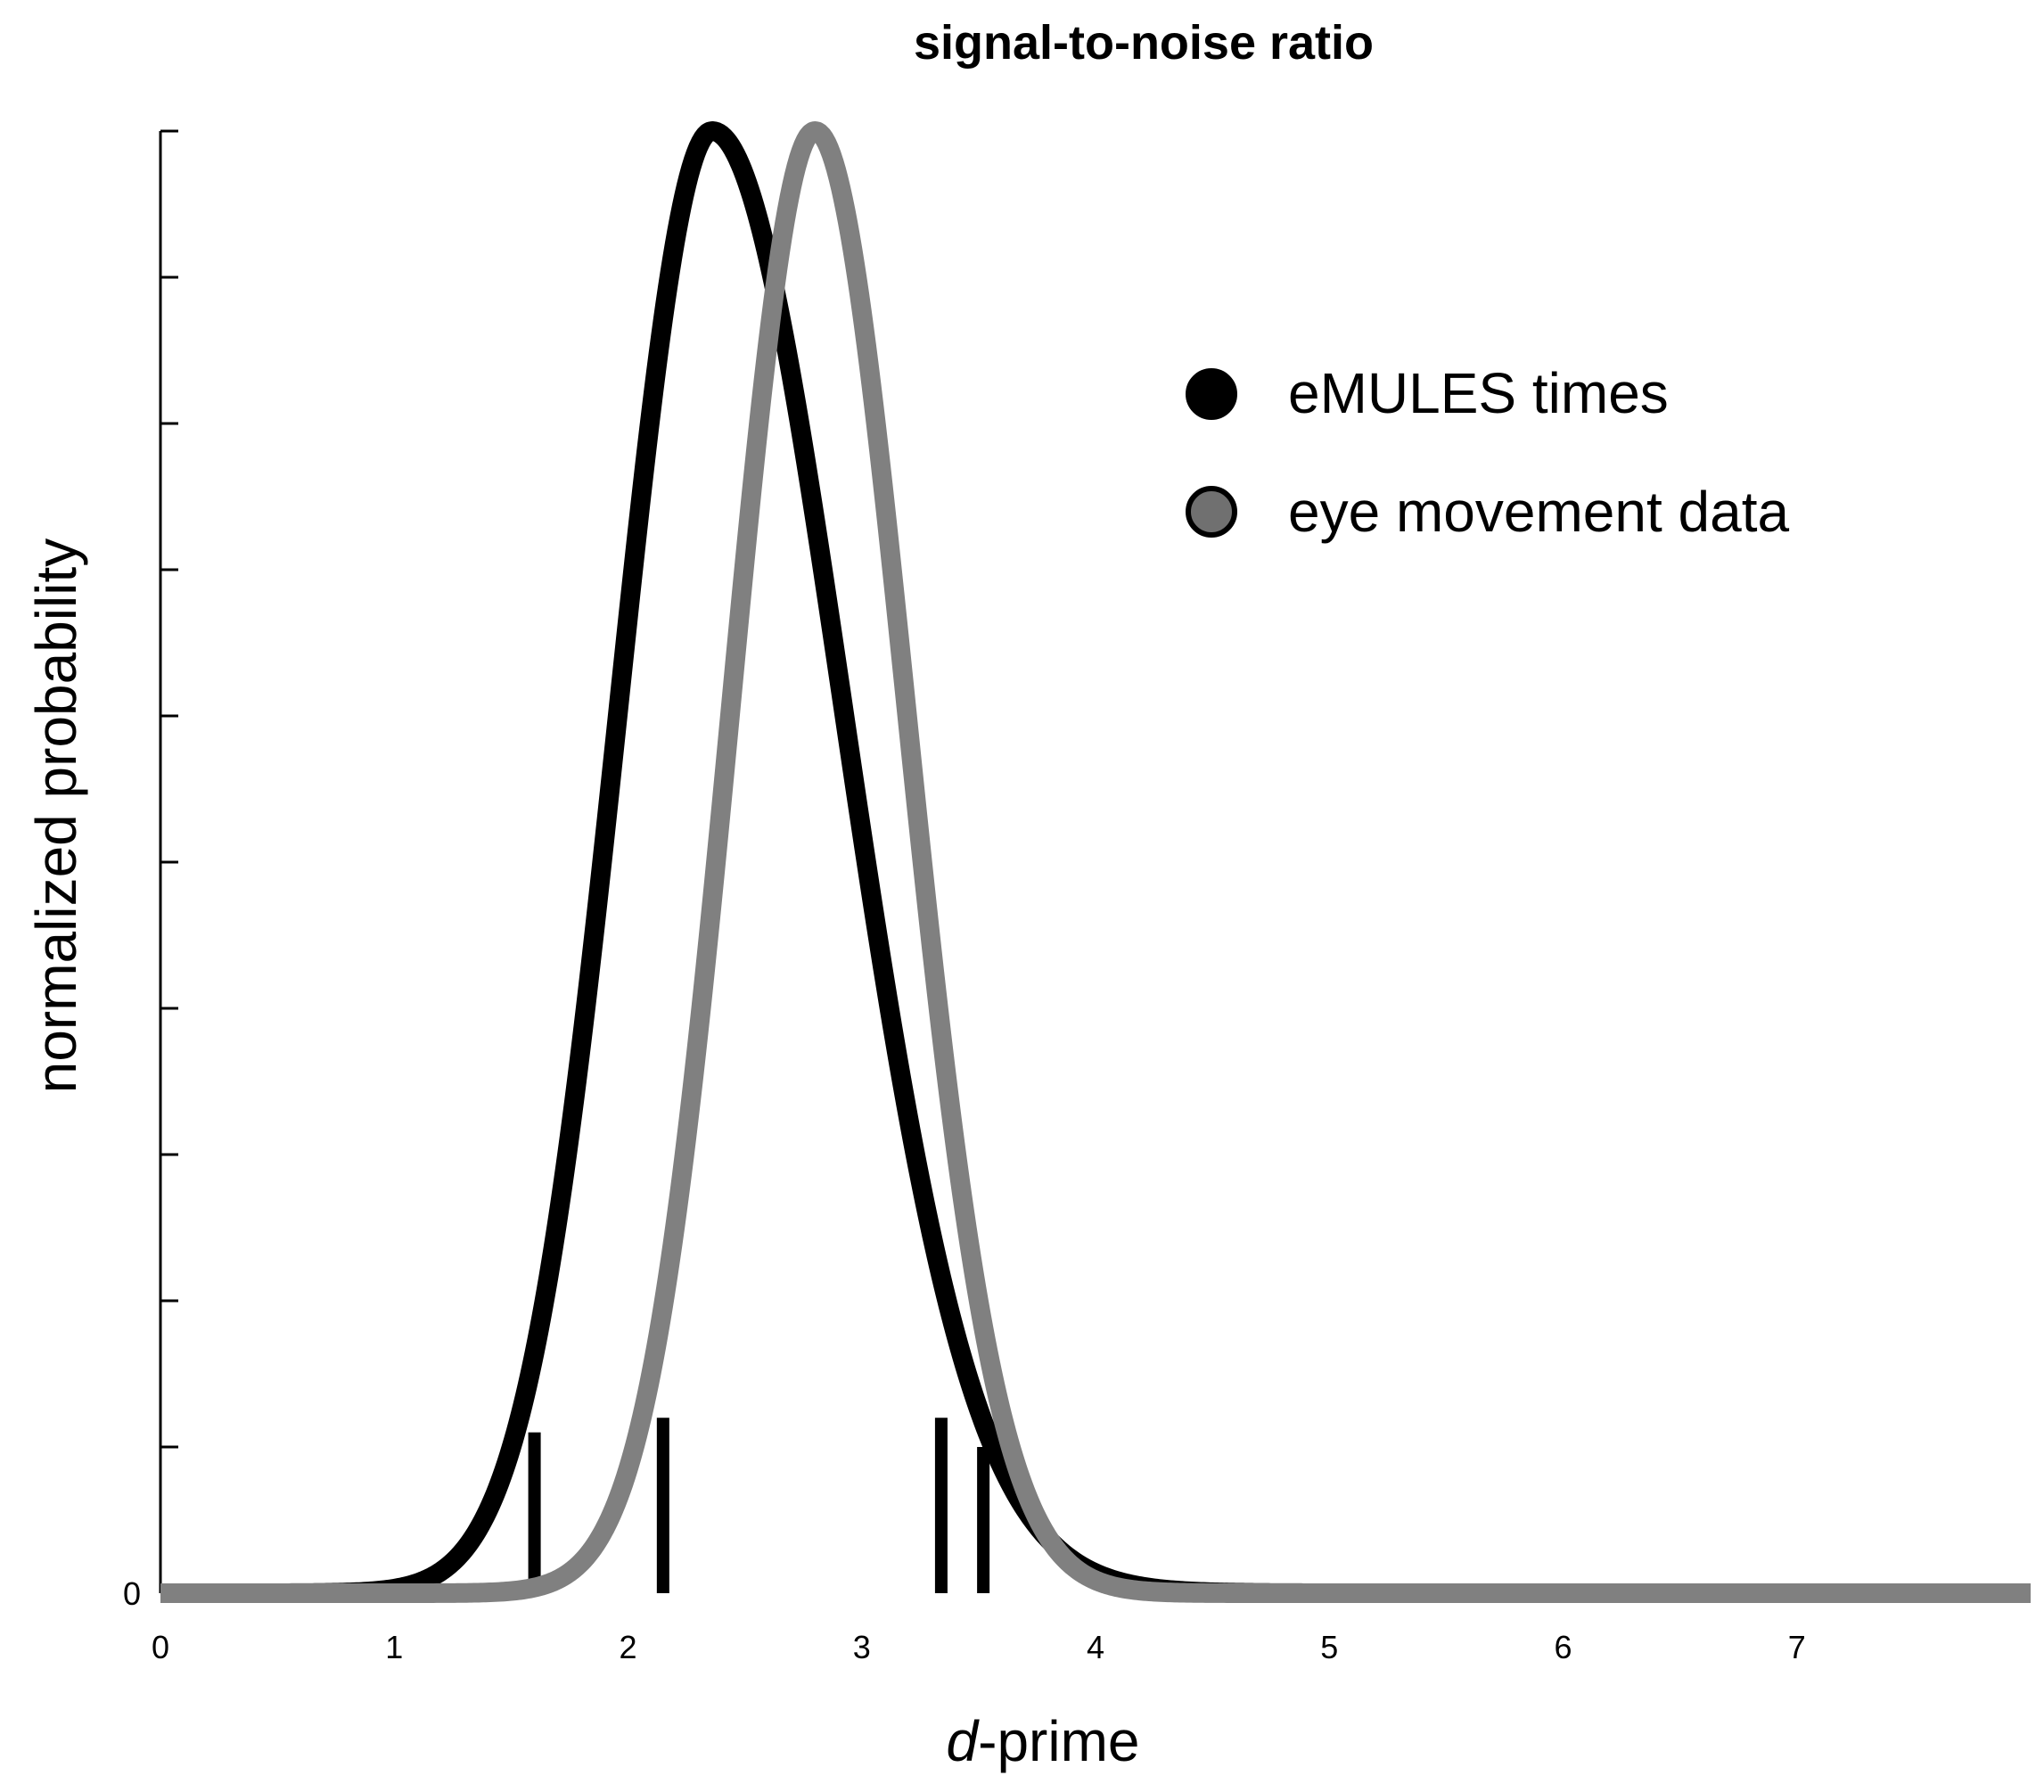  I want to click on x-tick-labels: 0 1 2 3 4 5 6 7, so click(979, 1647).